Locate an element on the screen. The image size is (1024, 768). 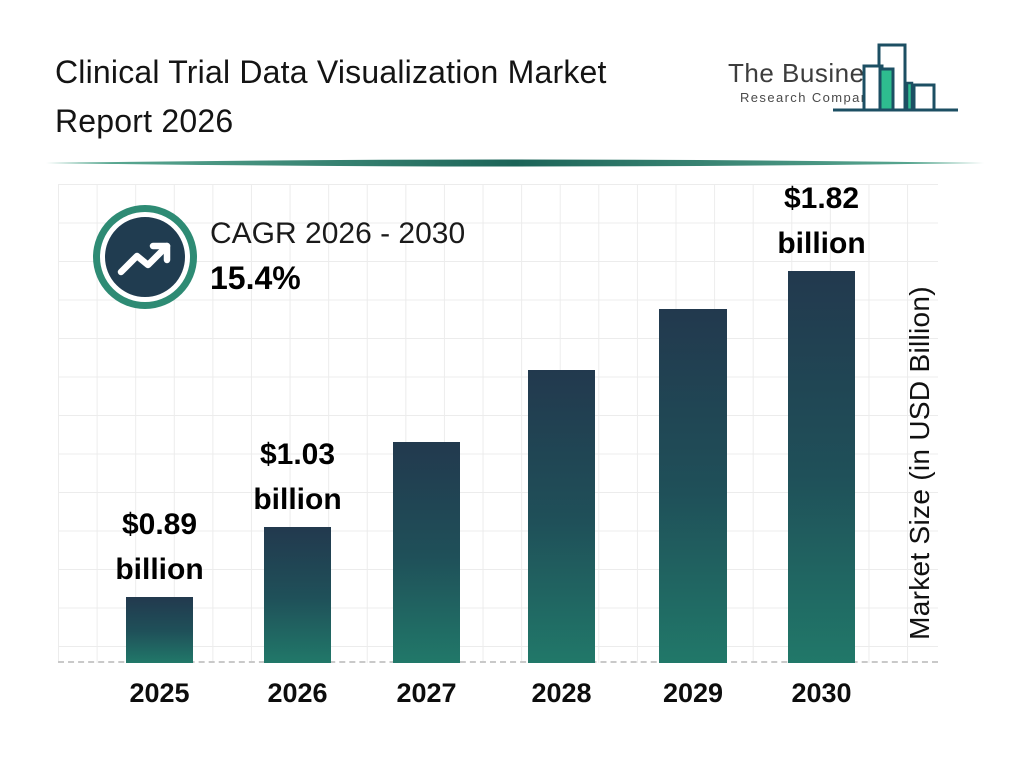
x-tick-2029: 2029 is located at coordinates (693, 693).